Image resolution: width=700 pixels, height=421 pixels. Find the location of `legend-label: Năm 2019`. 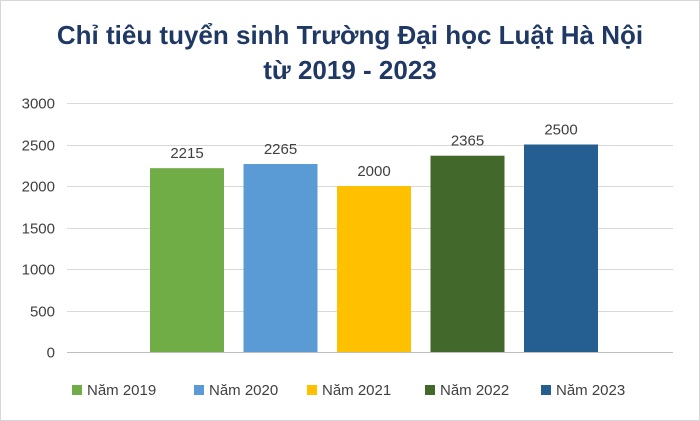

legend-label: Năm 2019 is located at coordinates (121, 390).